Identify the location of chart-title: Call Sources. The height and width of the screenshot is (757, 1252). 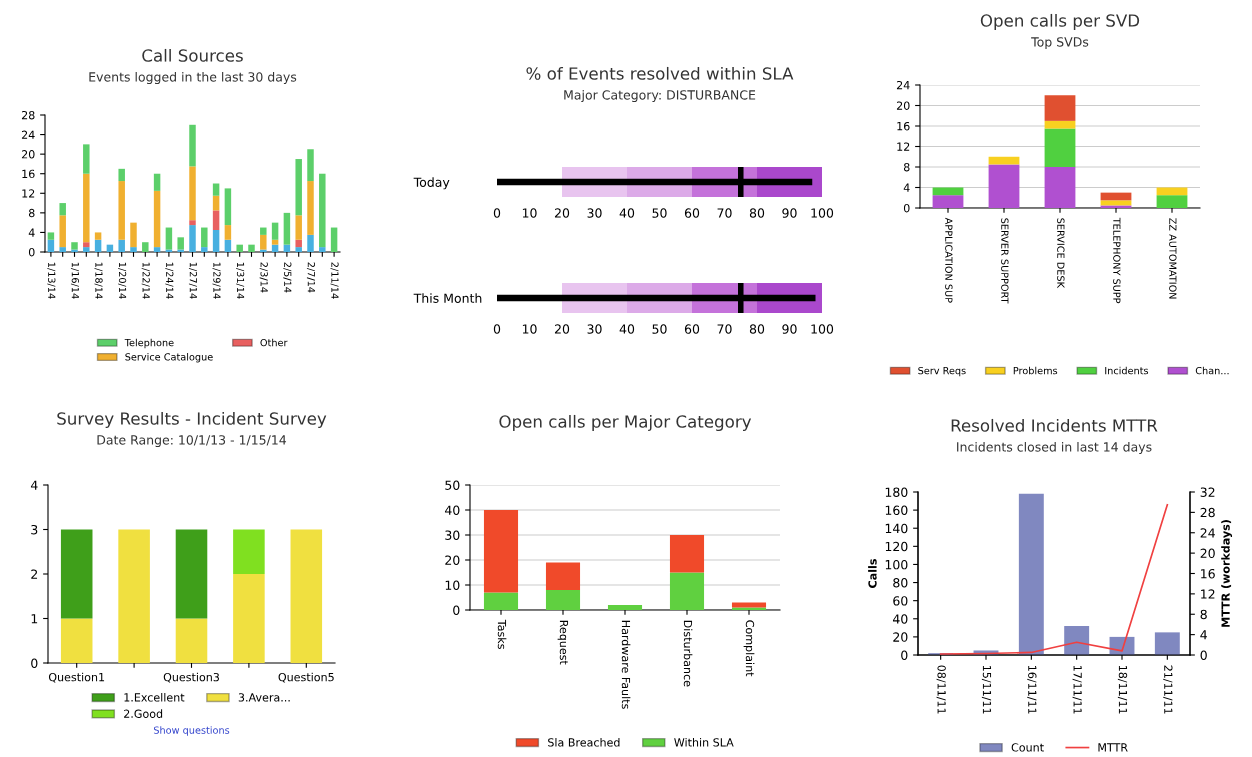
(192, 55).